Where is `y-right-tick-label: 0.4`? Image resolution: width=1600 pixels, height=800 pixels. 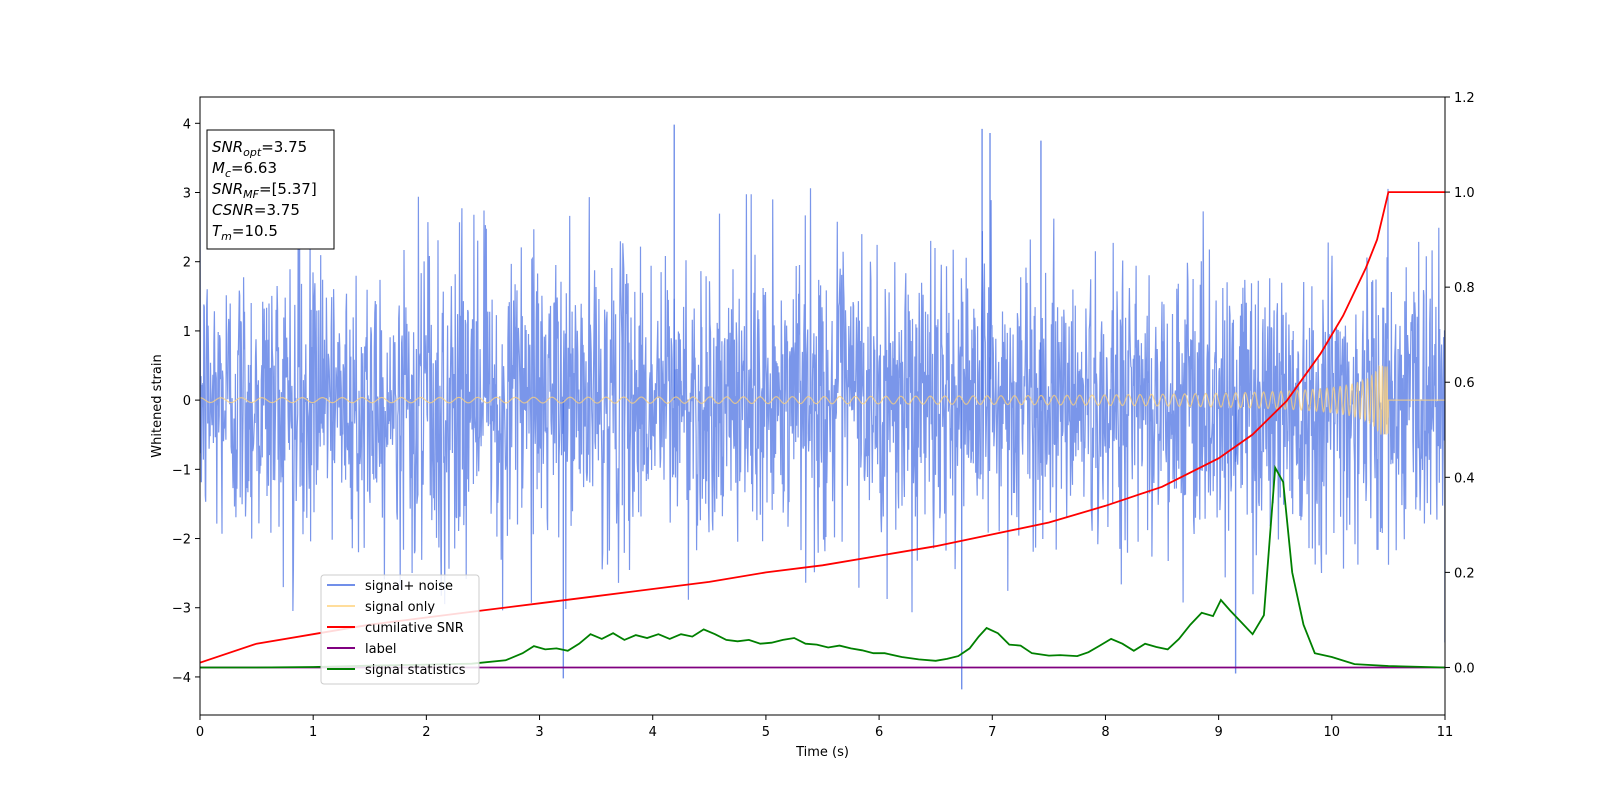 y-right-tick-label: 0.4 is located at coordinates (1464, 478).